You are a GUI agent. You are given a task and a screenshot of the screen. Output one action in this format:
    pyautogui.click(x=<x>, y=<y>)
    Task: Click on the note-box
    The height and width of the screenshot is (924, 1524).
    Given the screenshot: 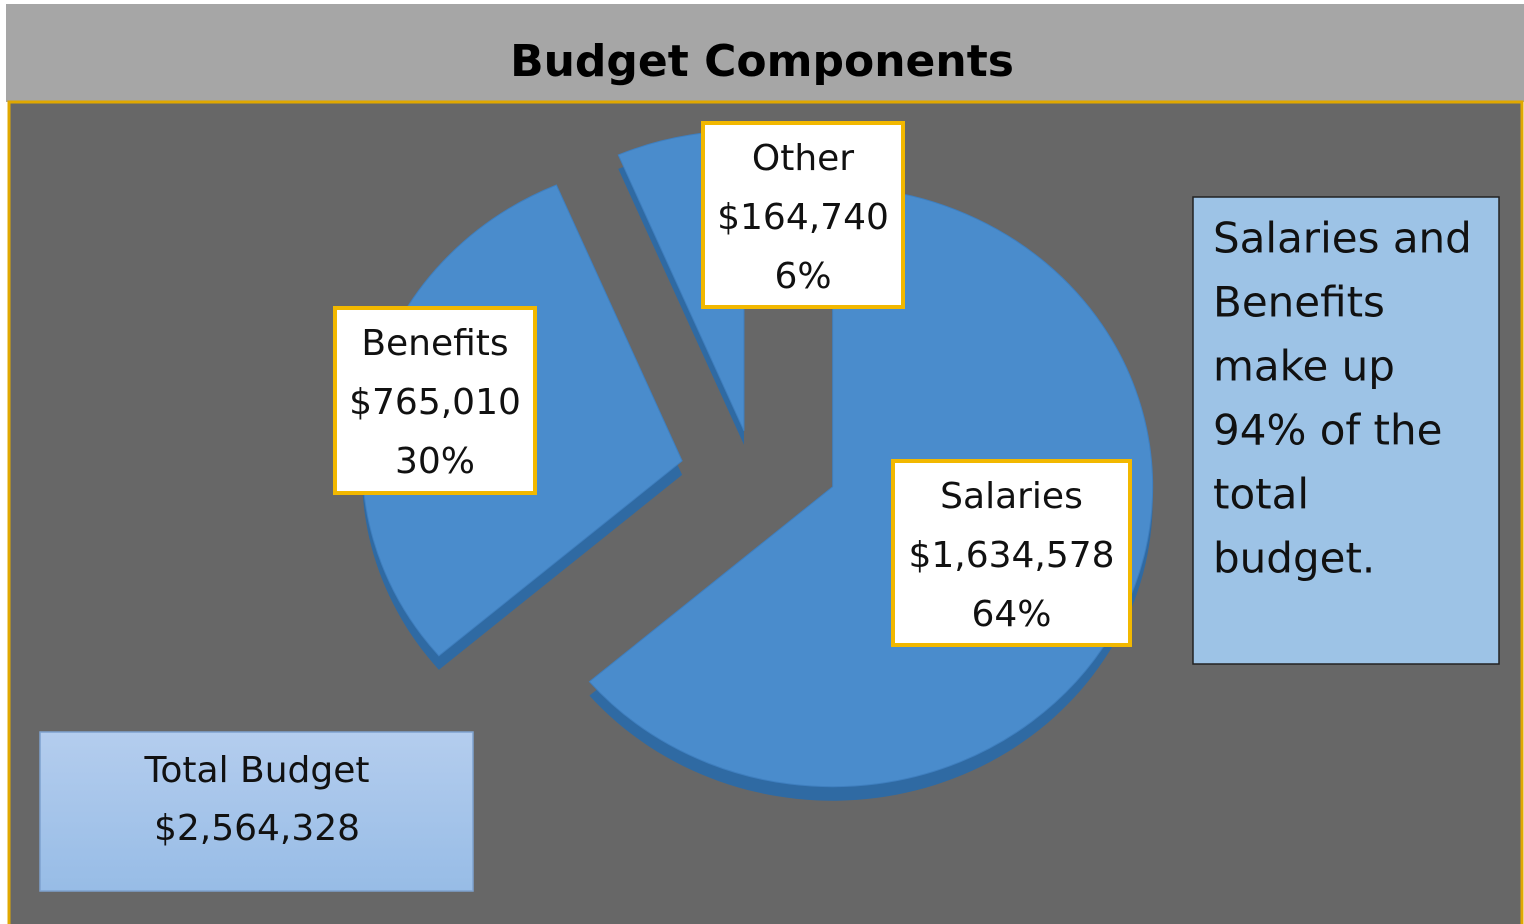 What is the action you would take?
    pyautogui.click(x=1346, y=430)
    